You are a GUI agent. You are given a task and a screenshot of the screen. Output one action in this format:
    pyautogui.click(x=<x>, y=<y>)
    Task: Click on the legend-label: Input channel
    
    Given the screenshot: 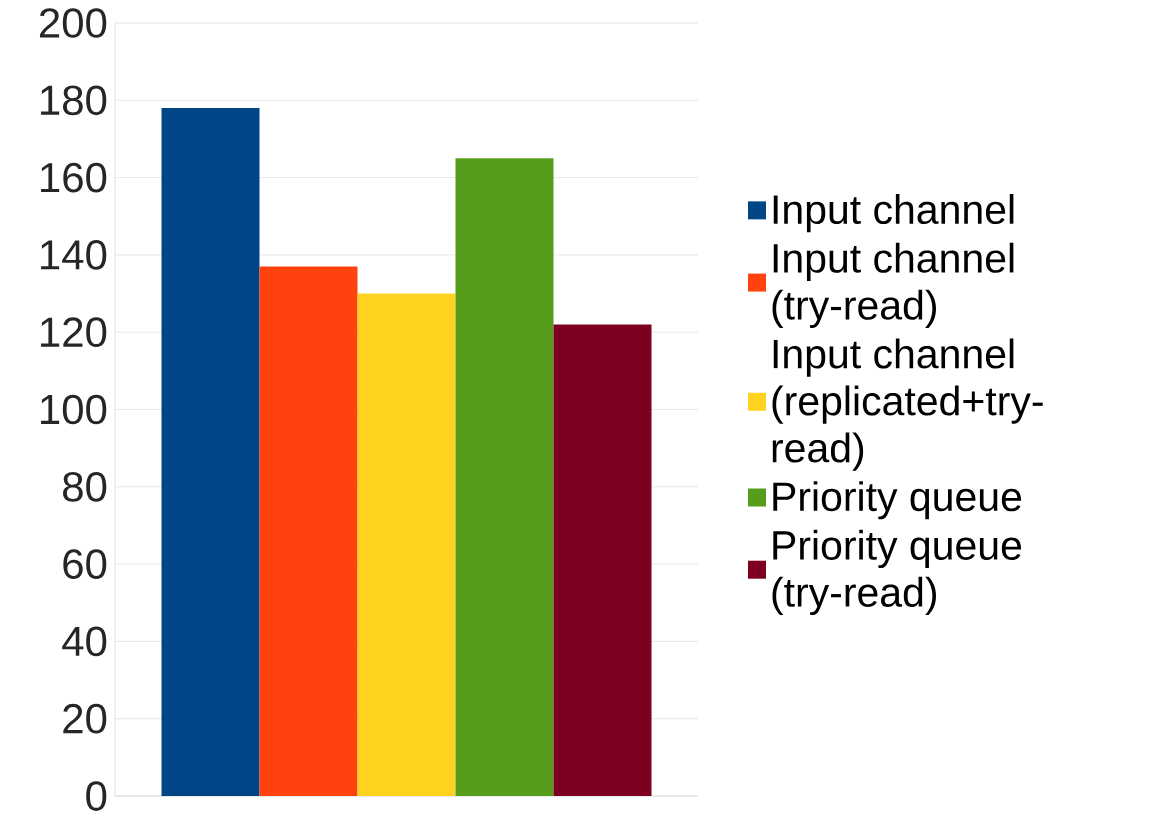 What is the action you would take?
    pyautogui.click(x=893, y=213)
    